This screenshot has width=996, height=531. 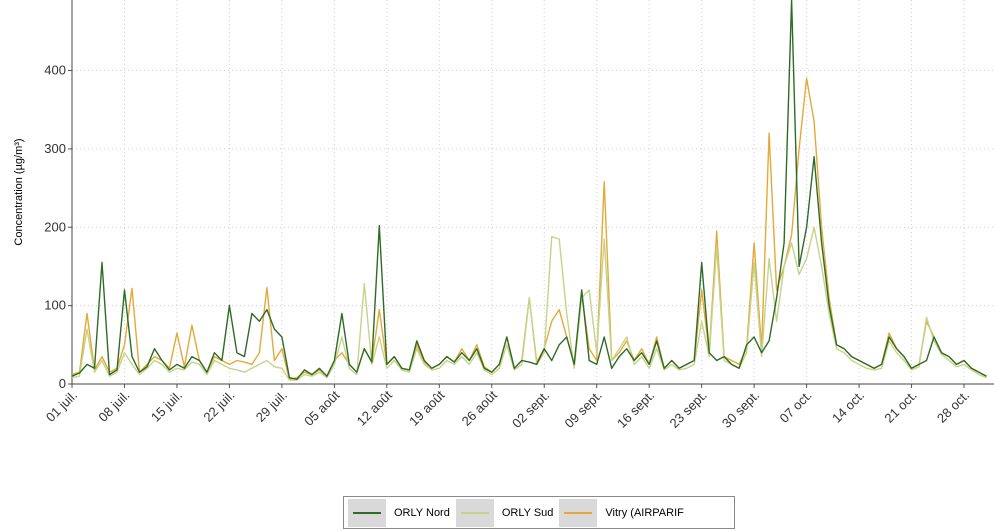 What do you see at coordinates (55, 226) in the screenshot?
I see `y-tick-label: 200` at bounding box center [55, 226].